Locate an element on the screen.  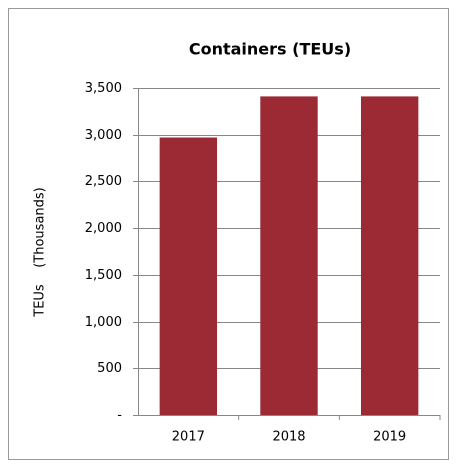
y-tick-label: 3,000 is located at coordinates (103, 135).